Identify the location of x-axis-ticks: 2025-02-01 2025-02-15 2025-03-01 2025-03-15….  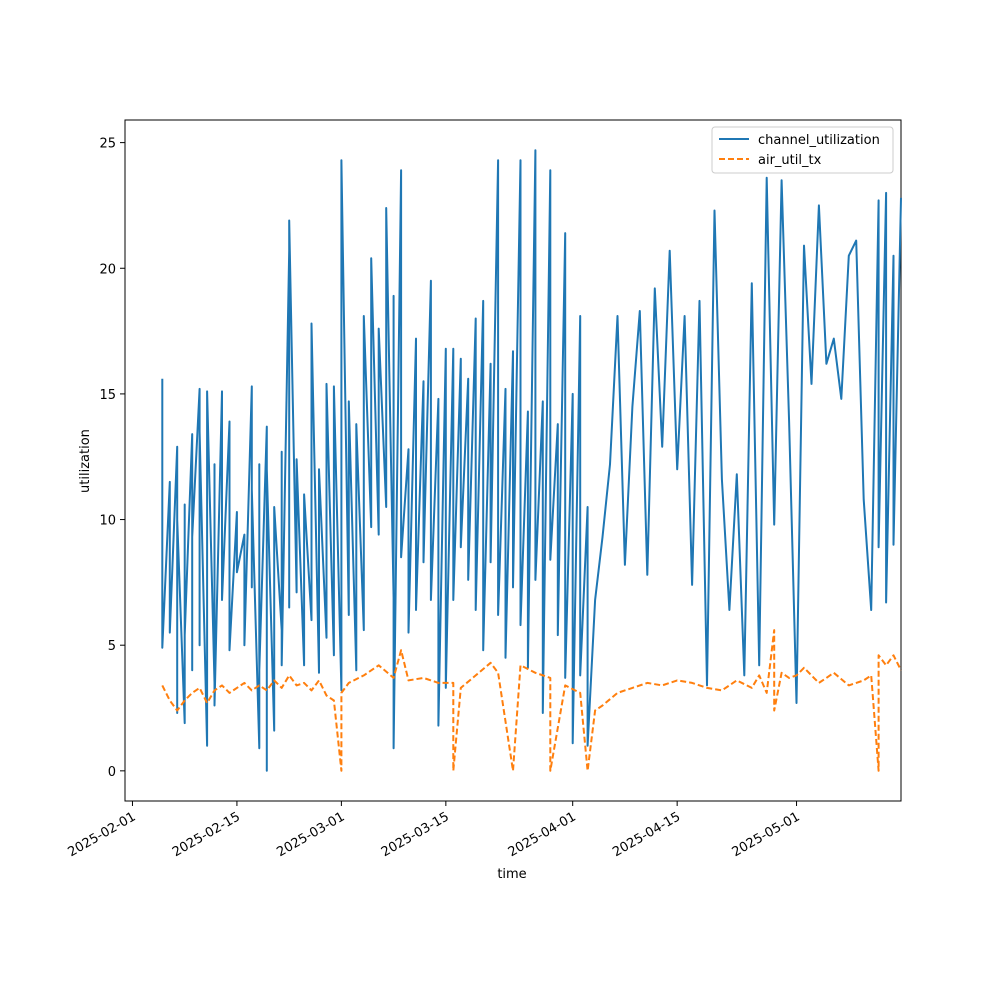
(434, 830).